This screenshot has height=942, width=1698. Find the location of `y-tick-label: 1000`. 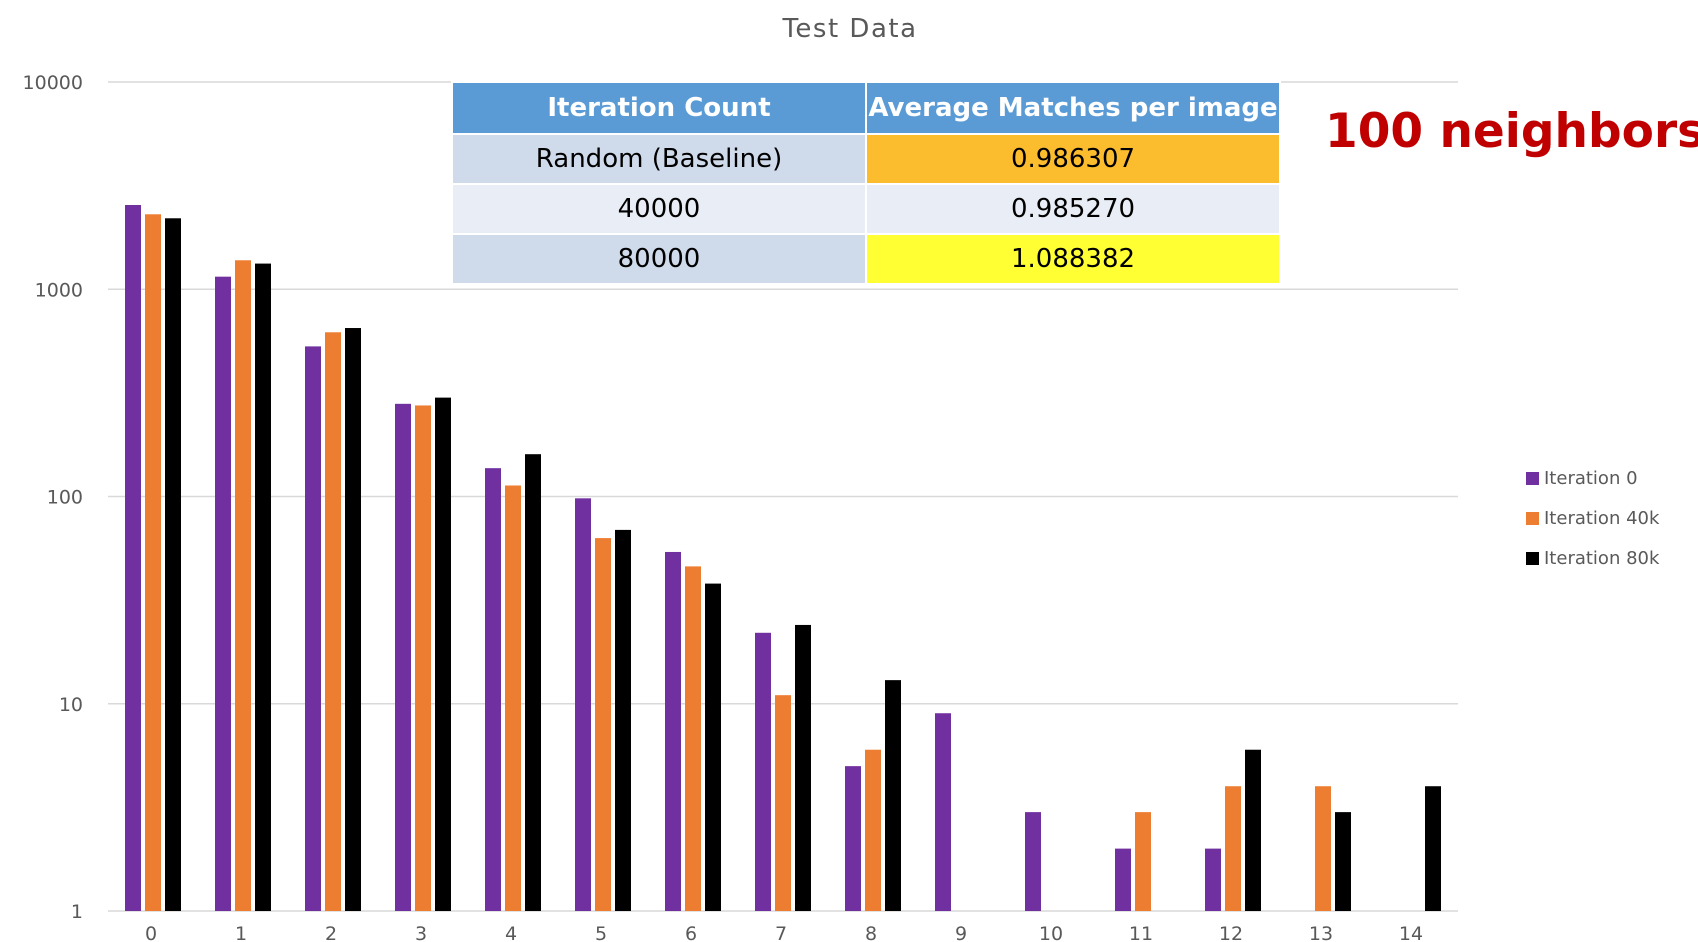

y-tick-label: 1000 is located at coordinates (59, 290).